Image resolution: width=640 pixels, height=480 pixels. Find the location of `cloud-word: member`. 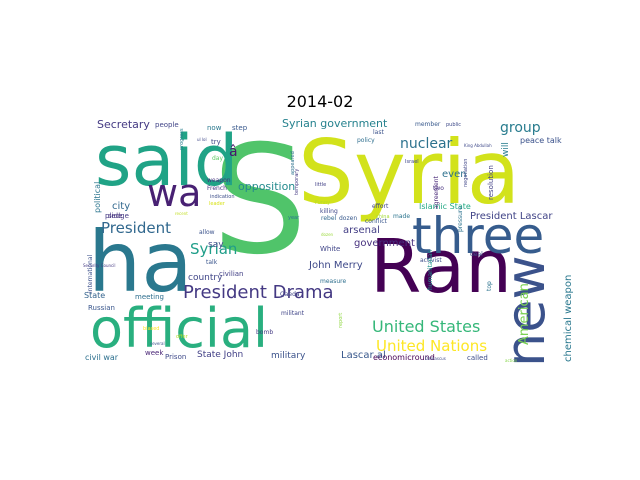

cloud-word: member is located at coordinates (428, 124).